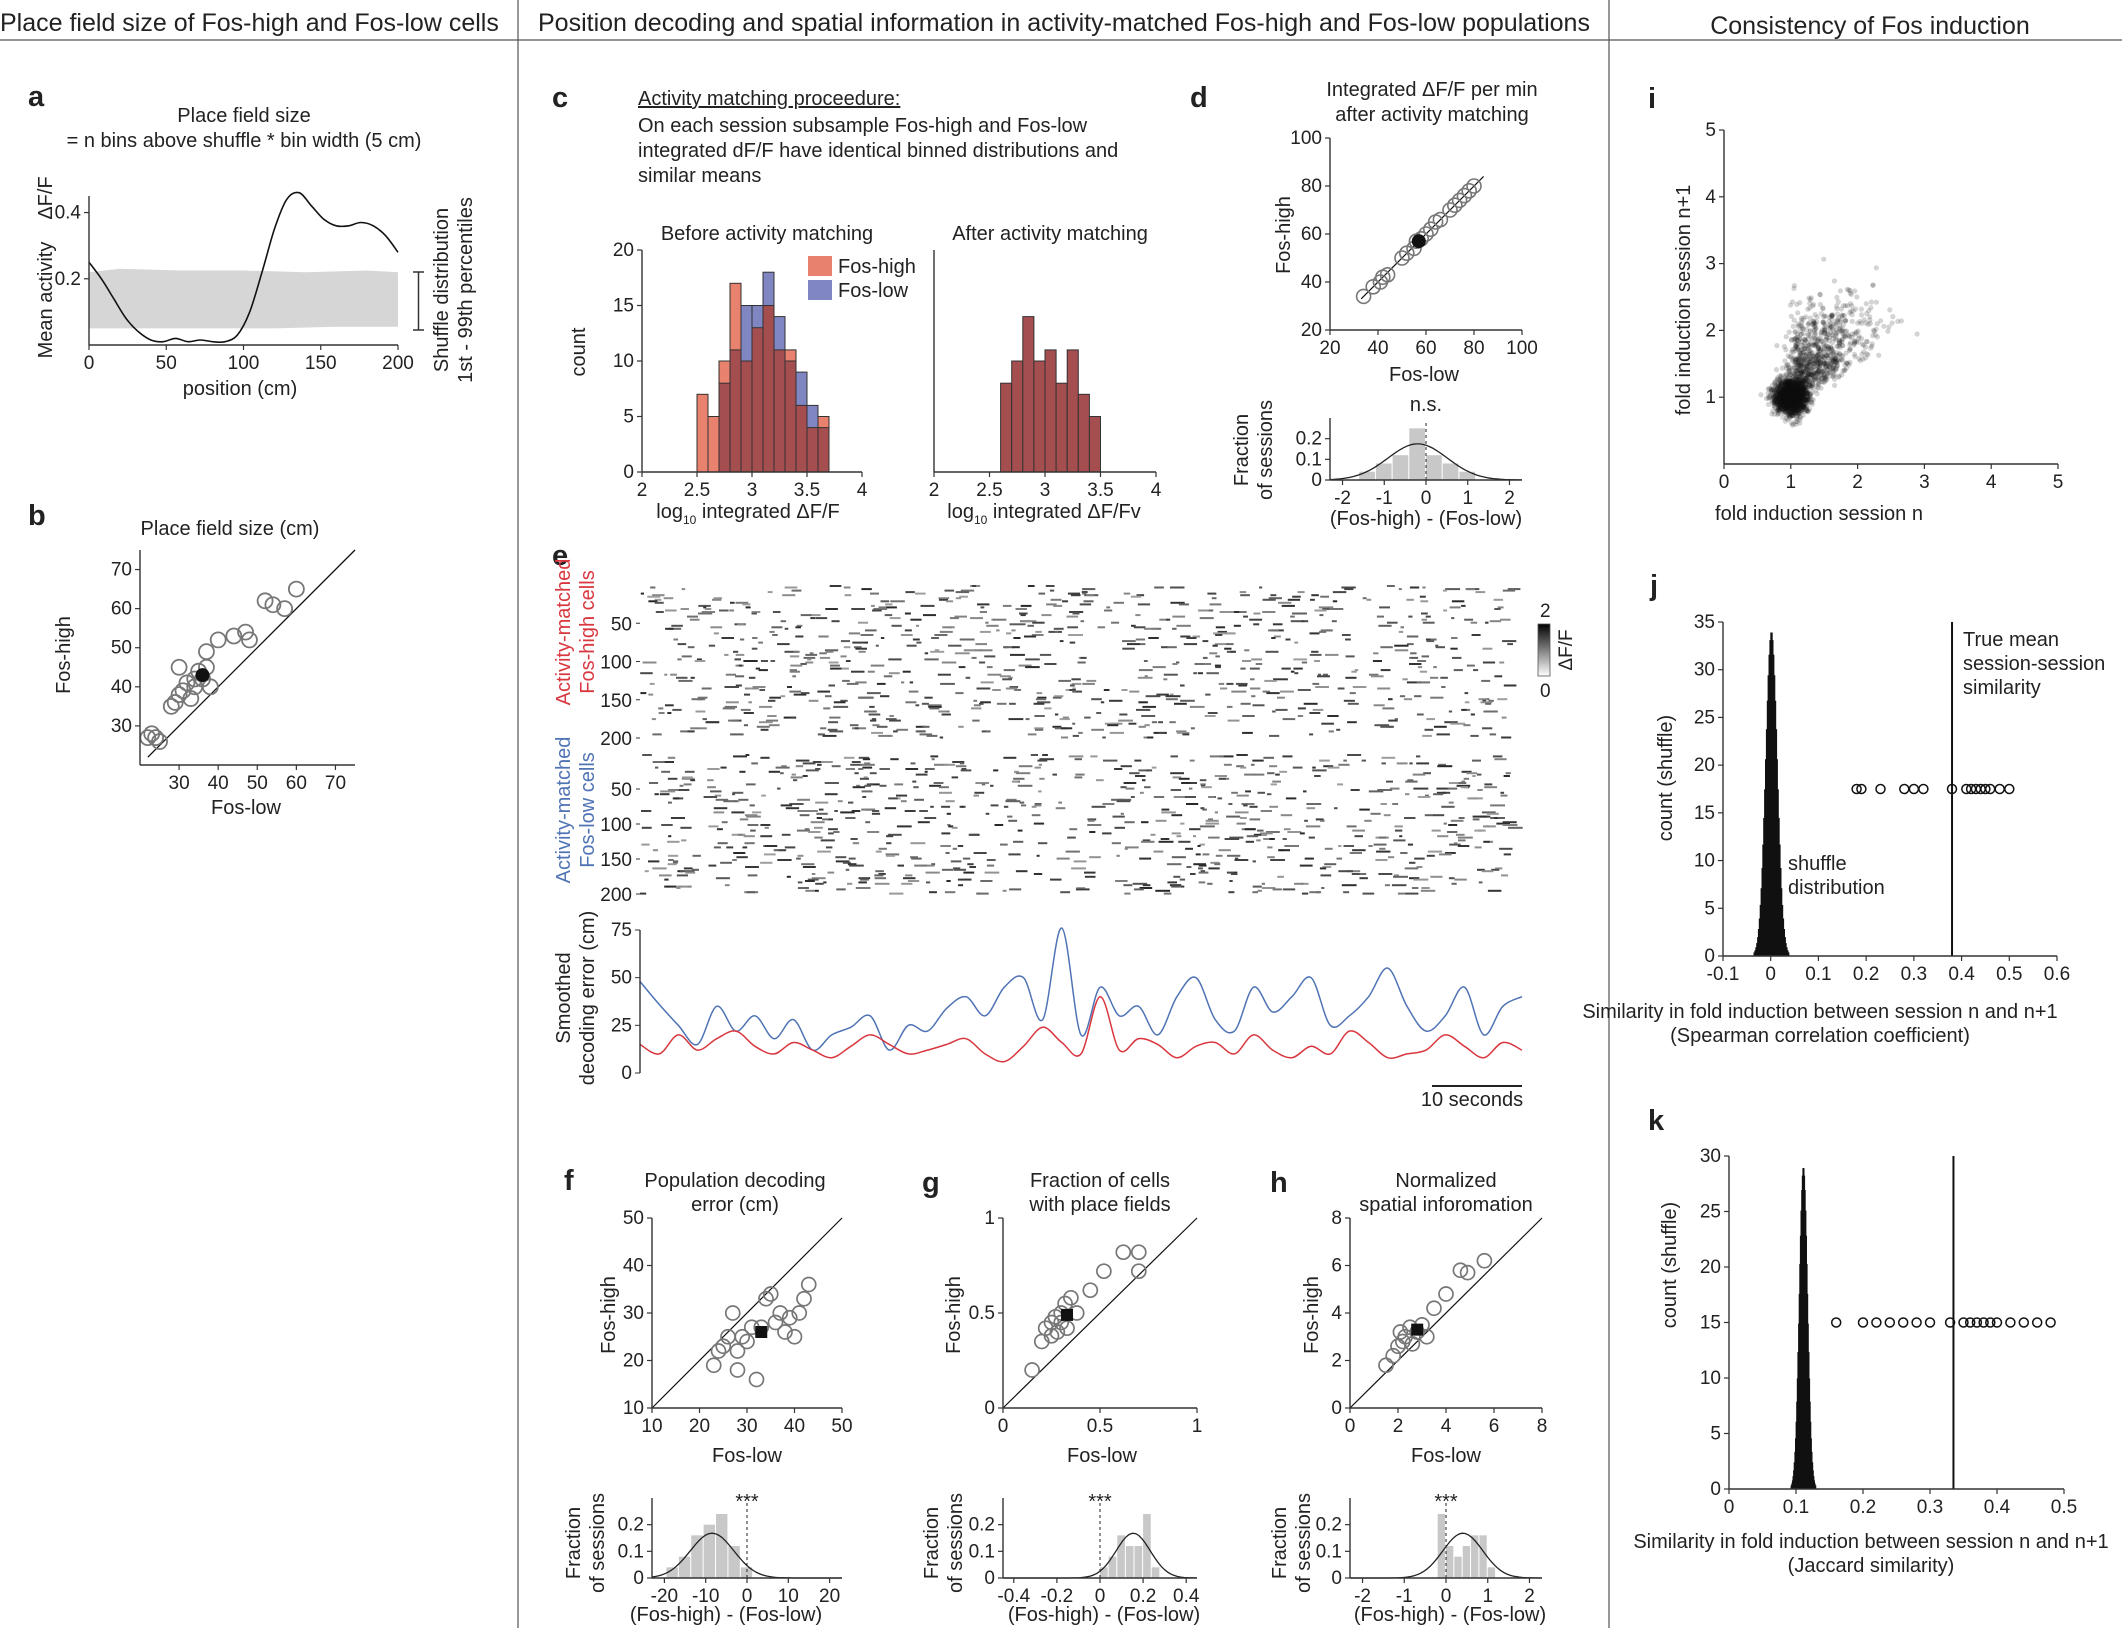 This screenshot has width=2122, height=1628. What do you see at coordinates (1446, 1596) in the screenshot?
I see `panel-h-inset-x-tick-label: 0` at bounding box center [1446, 1596].